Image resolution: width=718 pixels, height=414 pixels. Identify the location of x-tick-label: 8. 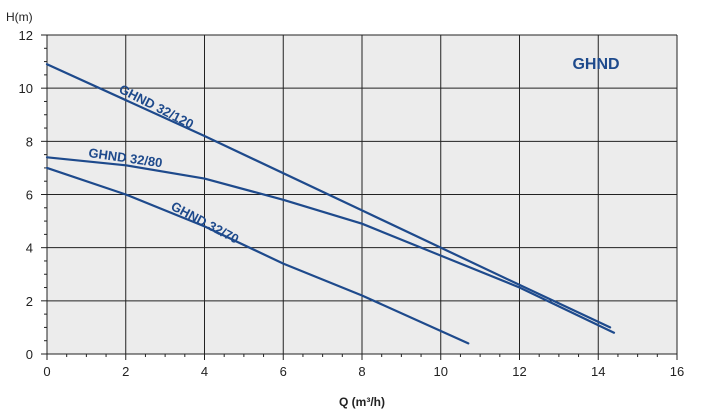
(361, 371).